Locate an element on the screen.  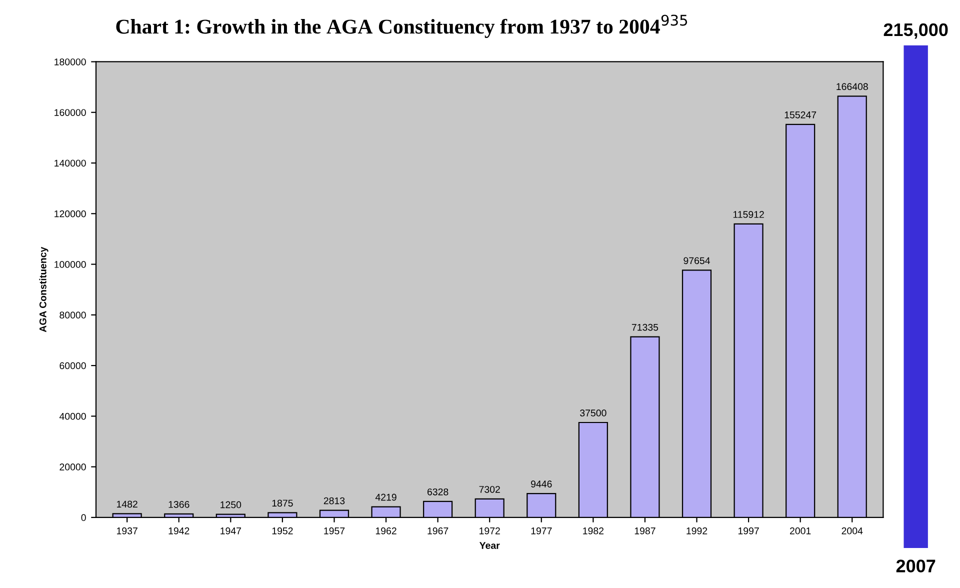
y-axis-title: AGA Constituency is located at coordinates (43, 289).